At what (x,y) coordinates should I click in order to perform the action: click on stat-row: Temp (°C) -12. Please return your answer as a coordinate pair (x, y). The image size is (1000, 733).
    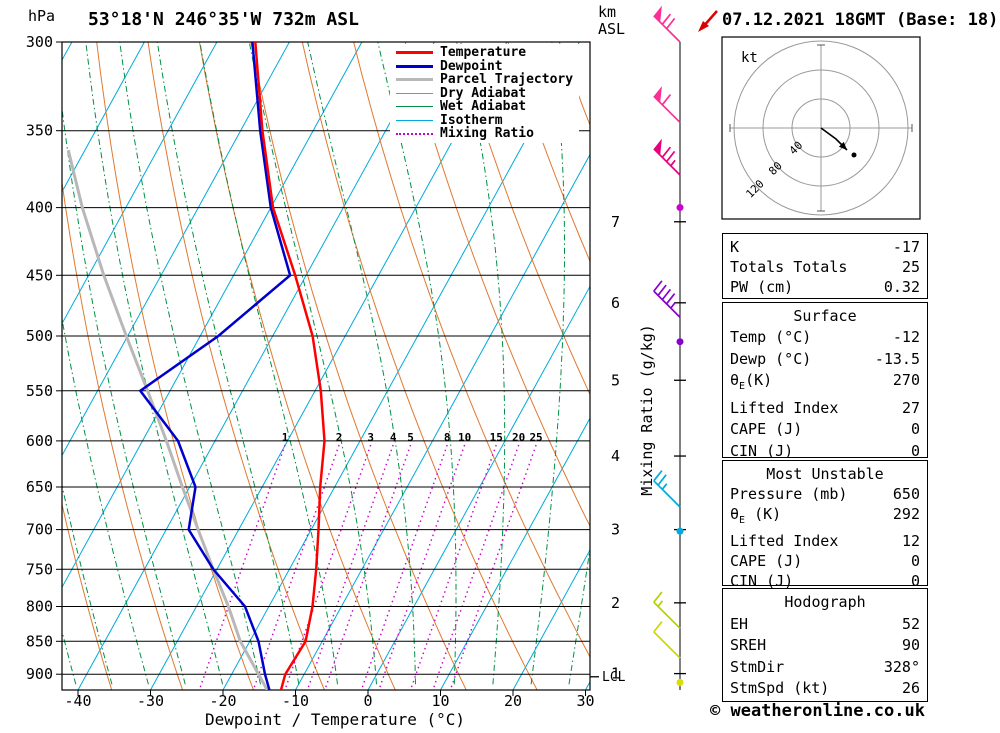
    Looking at the image, I should click on (825, 337).